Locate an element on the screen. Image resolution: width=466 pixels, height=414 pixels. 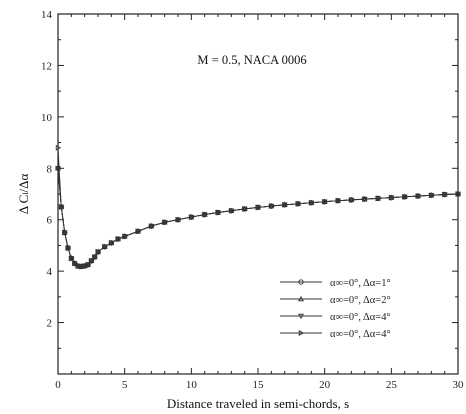
y-tick-label: 6 is located at coordinates (50, 221).